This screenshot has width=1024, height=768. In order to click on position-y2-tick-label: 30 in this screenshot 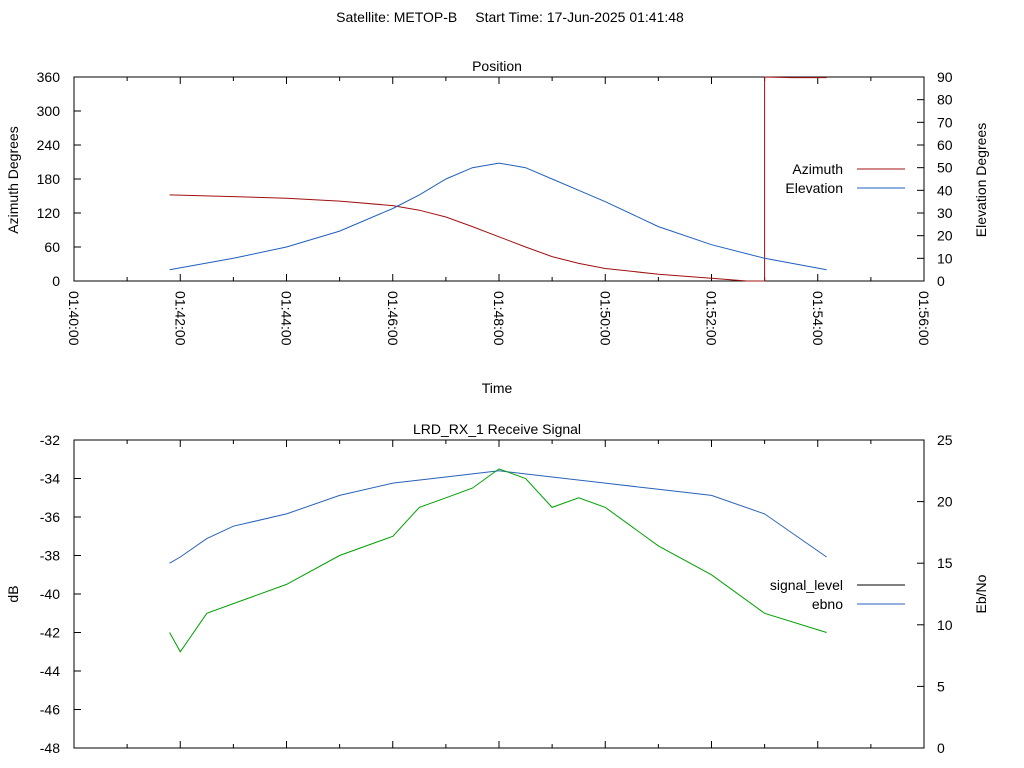, I will do `click(945, 213)`.